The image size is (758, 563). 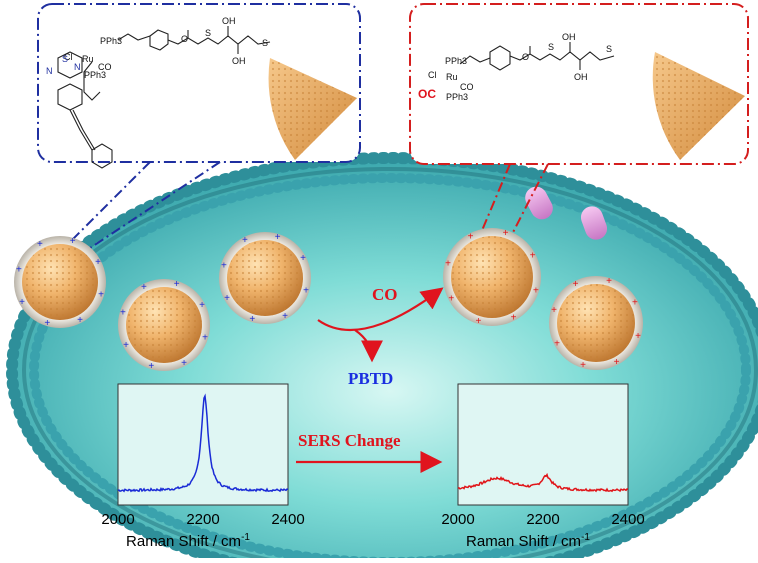 What do you see at coordinates (594, 223) in the screenshot?
I see `pink-protein` at bounding box center [594, 223].